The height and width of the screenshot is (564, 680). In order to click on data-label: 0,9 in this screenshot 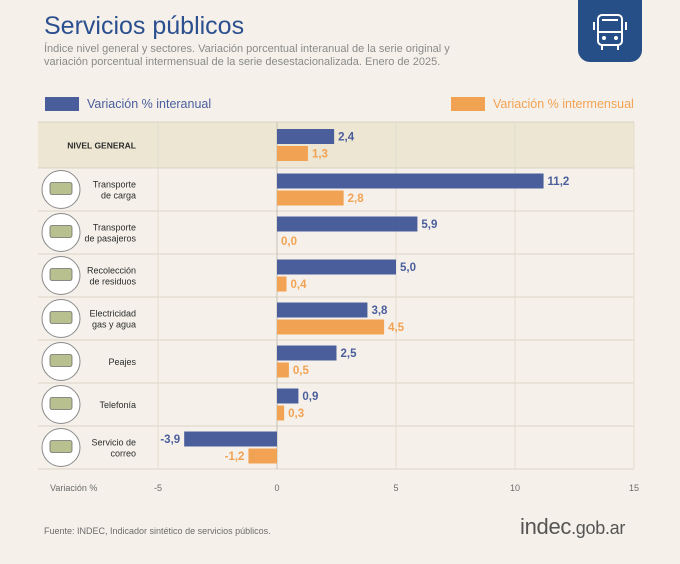, I will do `click(310, 397)`.